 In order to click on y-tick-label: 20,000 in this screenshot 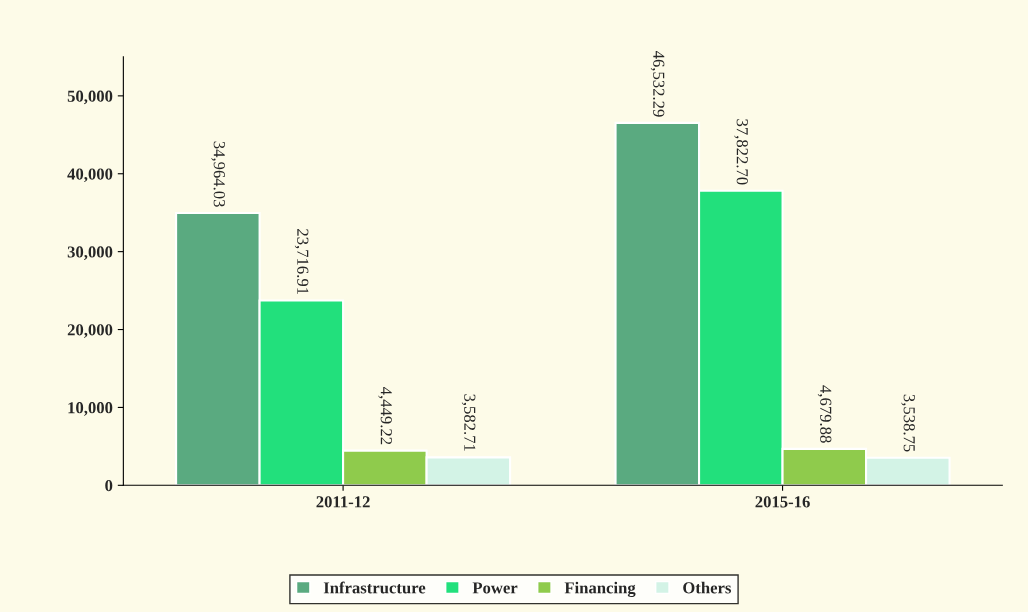, I will do `click(90, 331)`.